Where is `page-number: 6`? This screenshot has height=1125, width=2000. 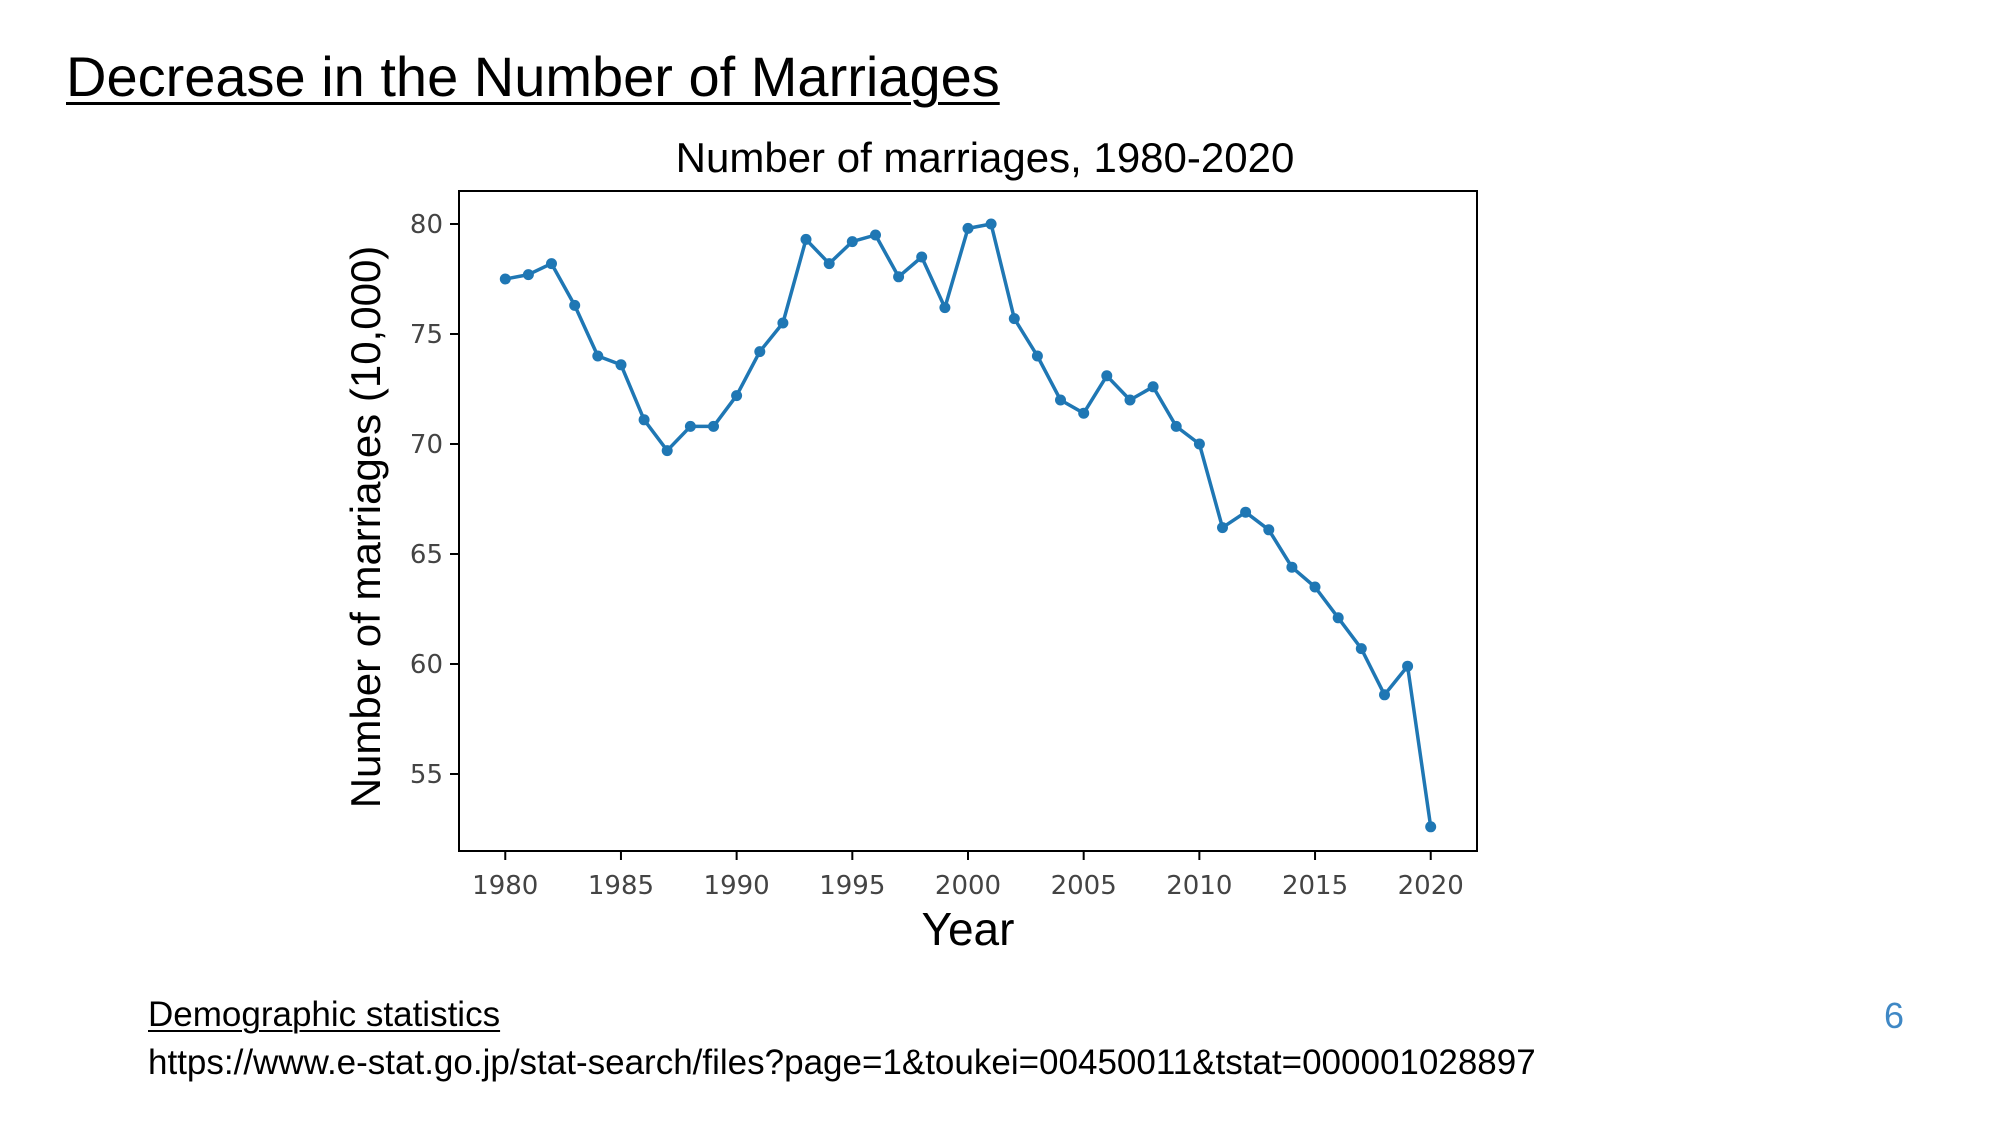 page-number: 6 is located at coordinates (1893, 1015).